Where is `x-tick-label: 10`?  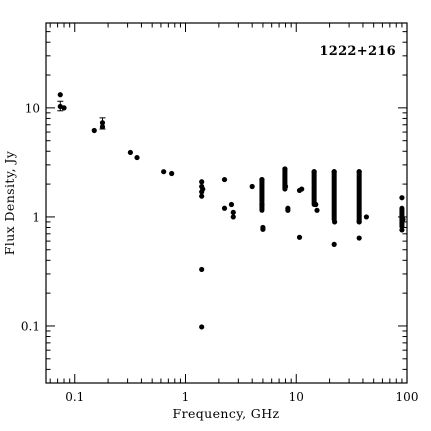 x-tick-label: 10 is located at coordinates (296, 397).